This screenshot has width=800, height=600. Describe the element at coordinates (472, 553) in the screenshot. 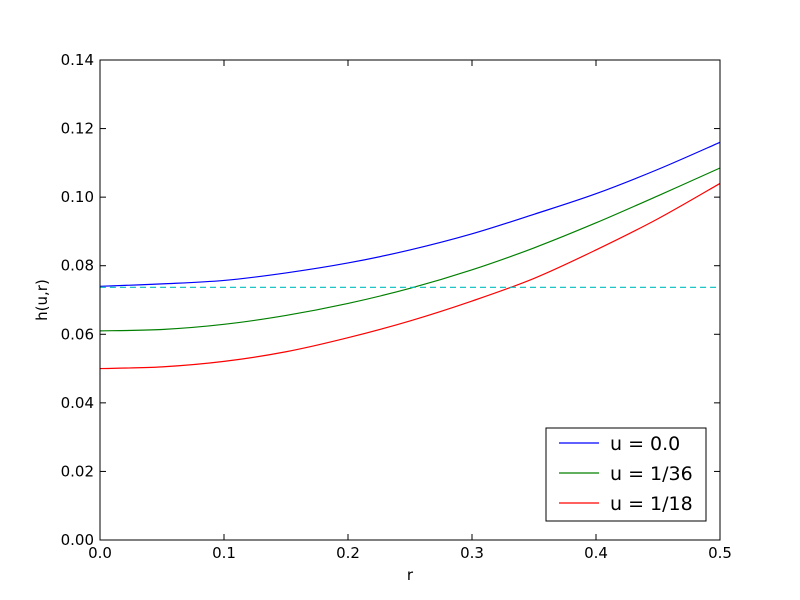

I see `x-tick-label-3: 0.3` at that location.